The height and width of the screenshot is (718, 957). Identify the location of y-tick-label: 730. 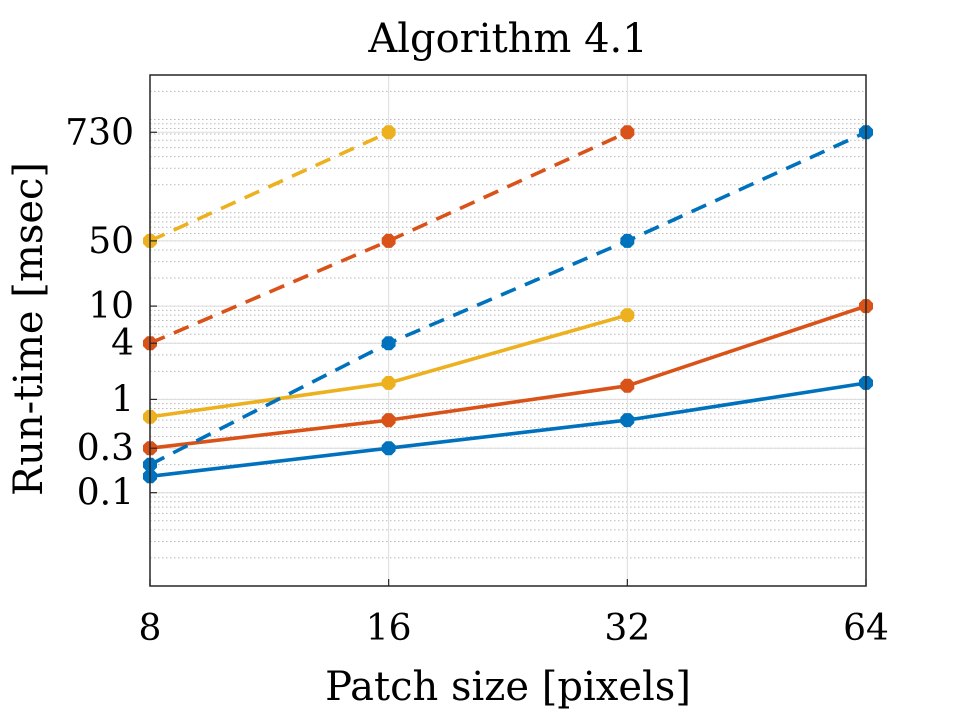
(99, 132).